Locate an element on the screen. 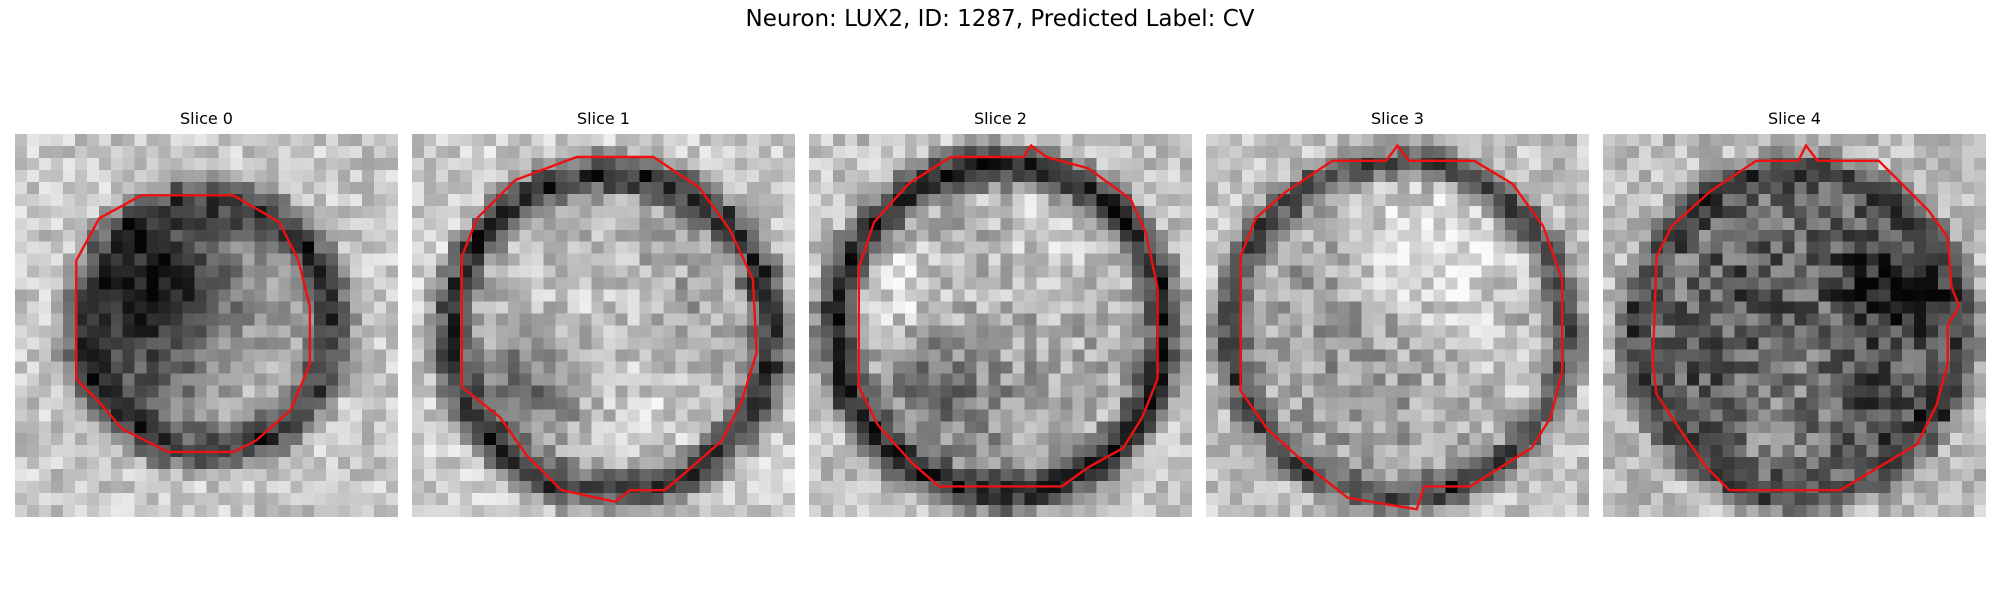 The width and height of the screenshot is (2000, 600). slice-title-0: Slice 0 is located at coordinates (206, 118).